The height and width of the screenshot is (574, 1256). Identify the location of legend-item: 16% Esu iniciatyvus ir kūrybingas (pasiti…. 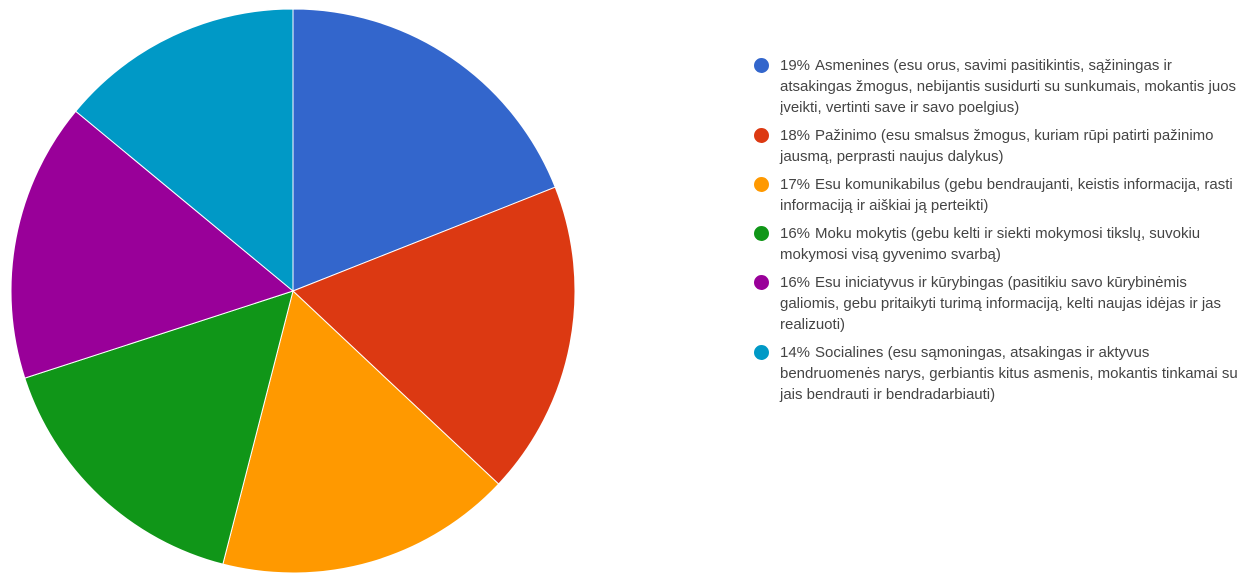
(999, 303).